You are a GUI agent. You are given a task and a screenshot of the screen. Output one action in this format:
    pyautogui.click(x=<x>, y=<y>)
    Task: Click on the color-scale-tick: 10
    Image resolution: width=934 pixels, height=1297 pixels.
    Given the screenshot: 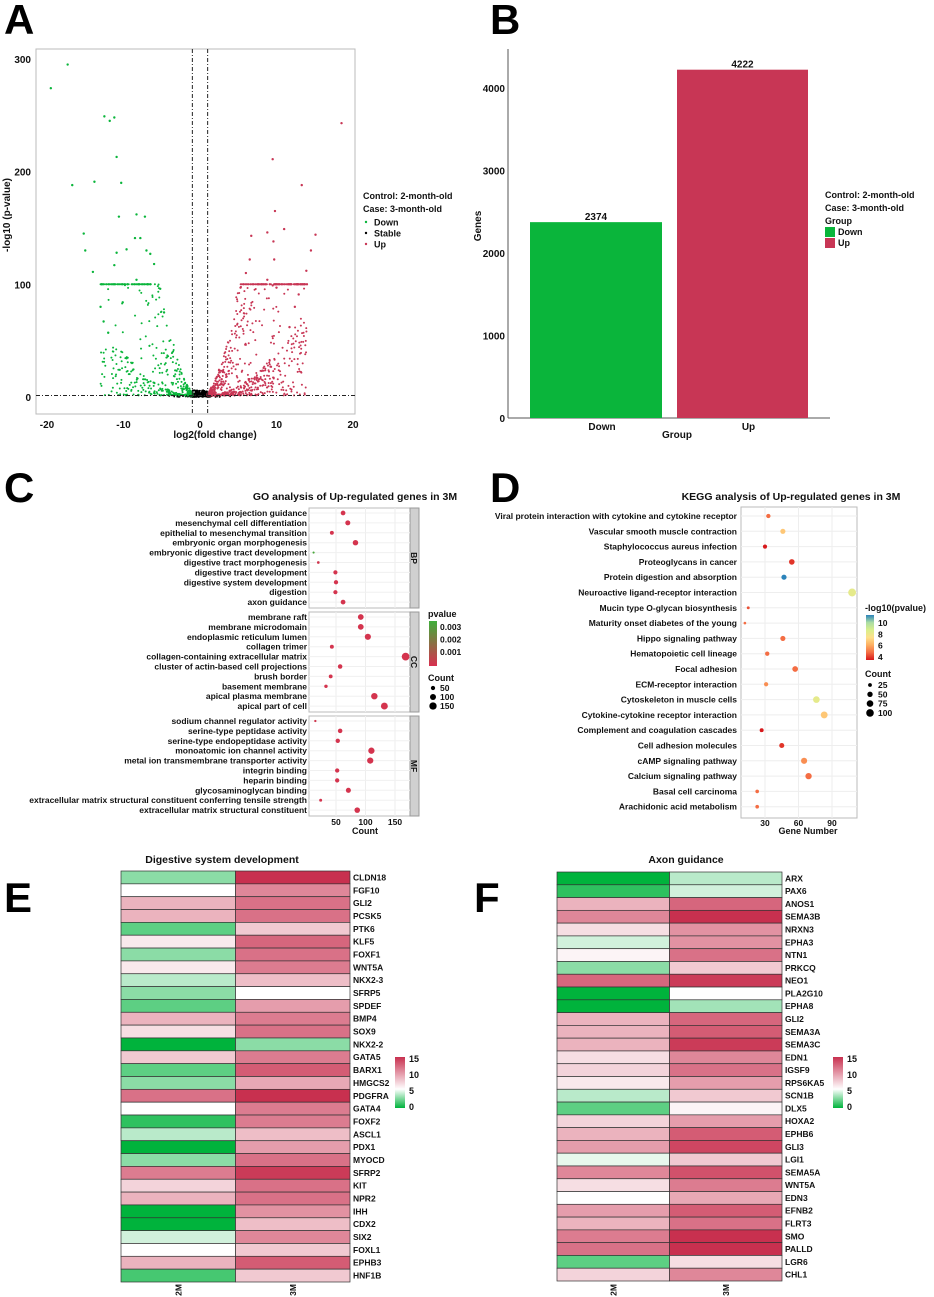 What is the action you would take?
    pyautogui.click(x=852, y=1075)
    